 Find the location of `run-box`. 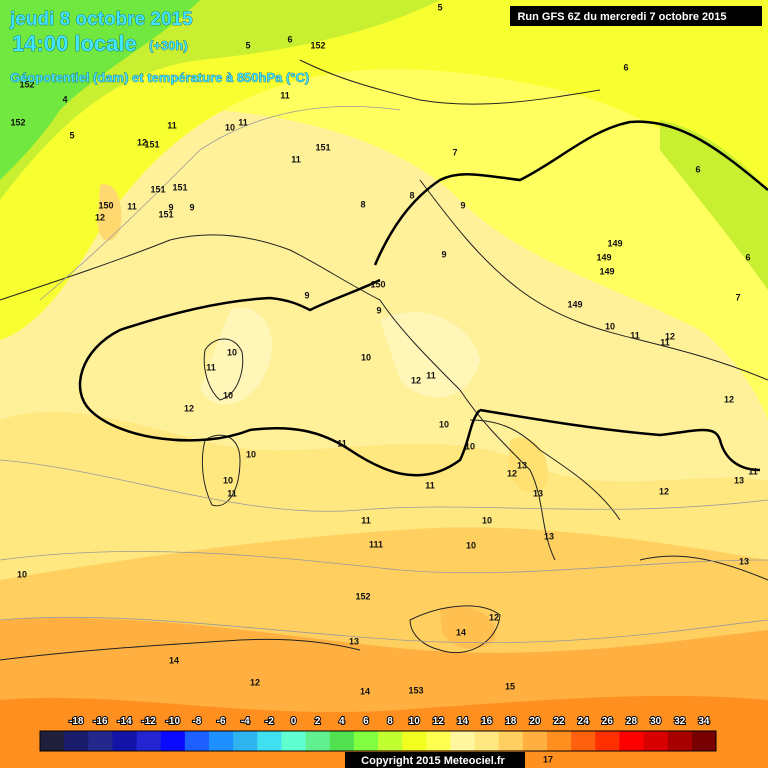

run-box is located at coordinates (636, 16).